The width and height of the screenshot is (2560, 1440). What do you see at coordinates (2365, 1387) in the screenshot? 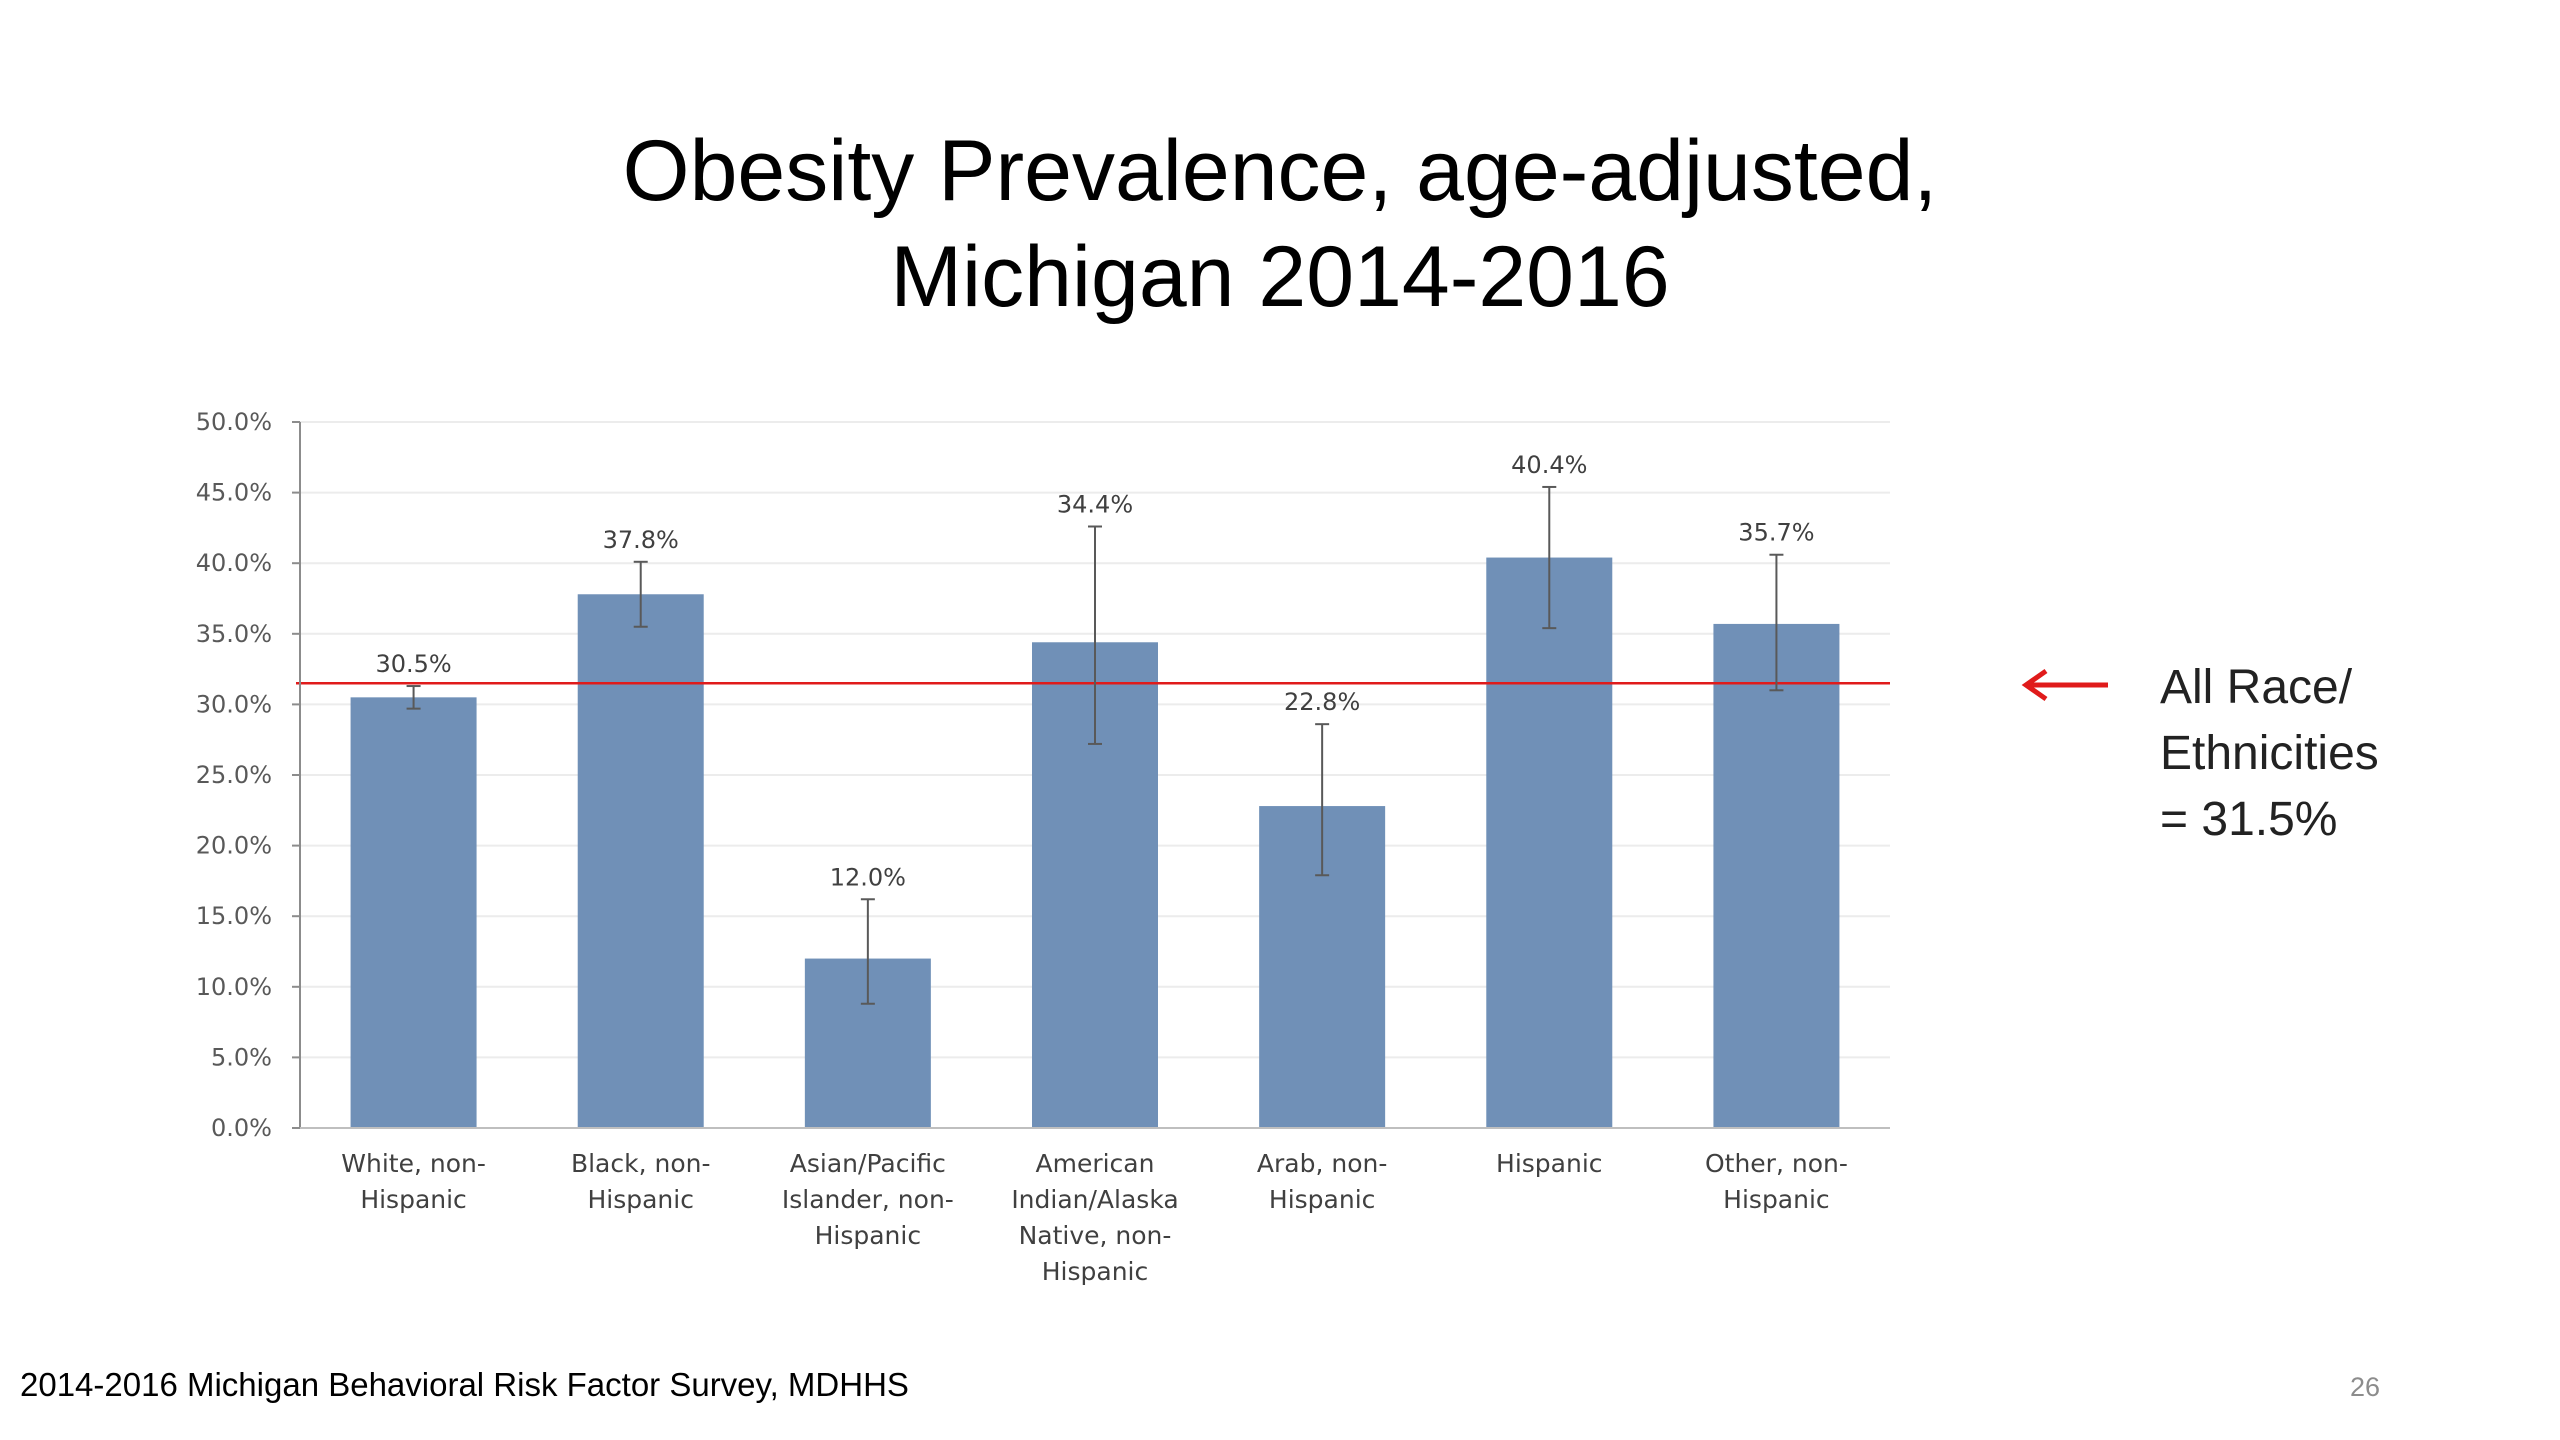
I see `page-number: 26` at bounding box center [2365, 1387].